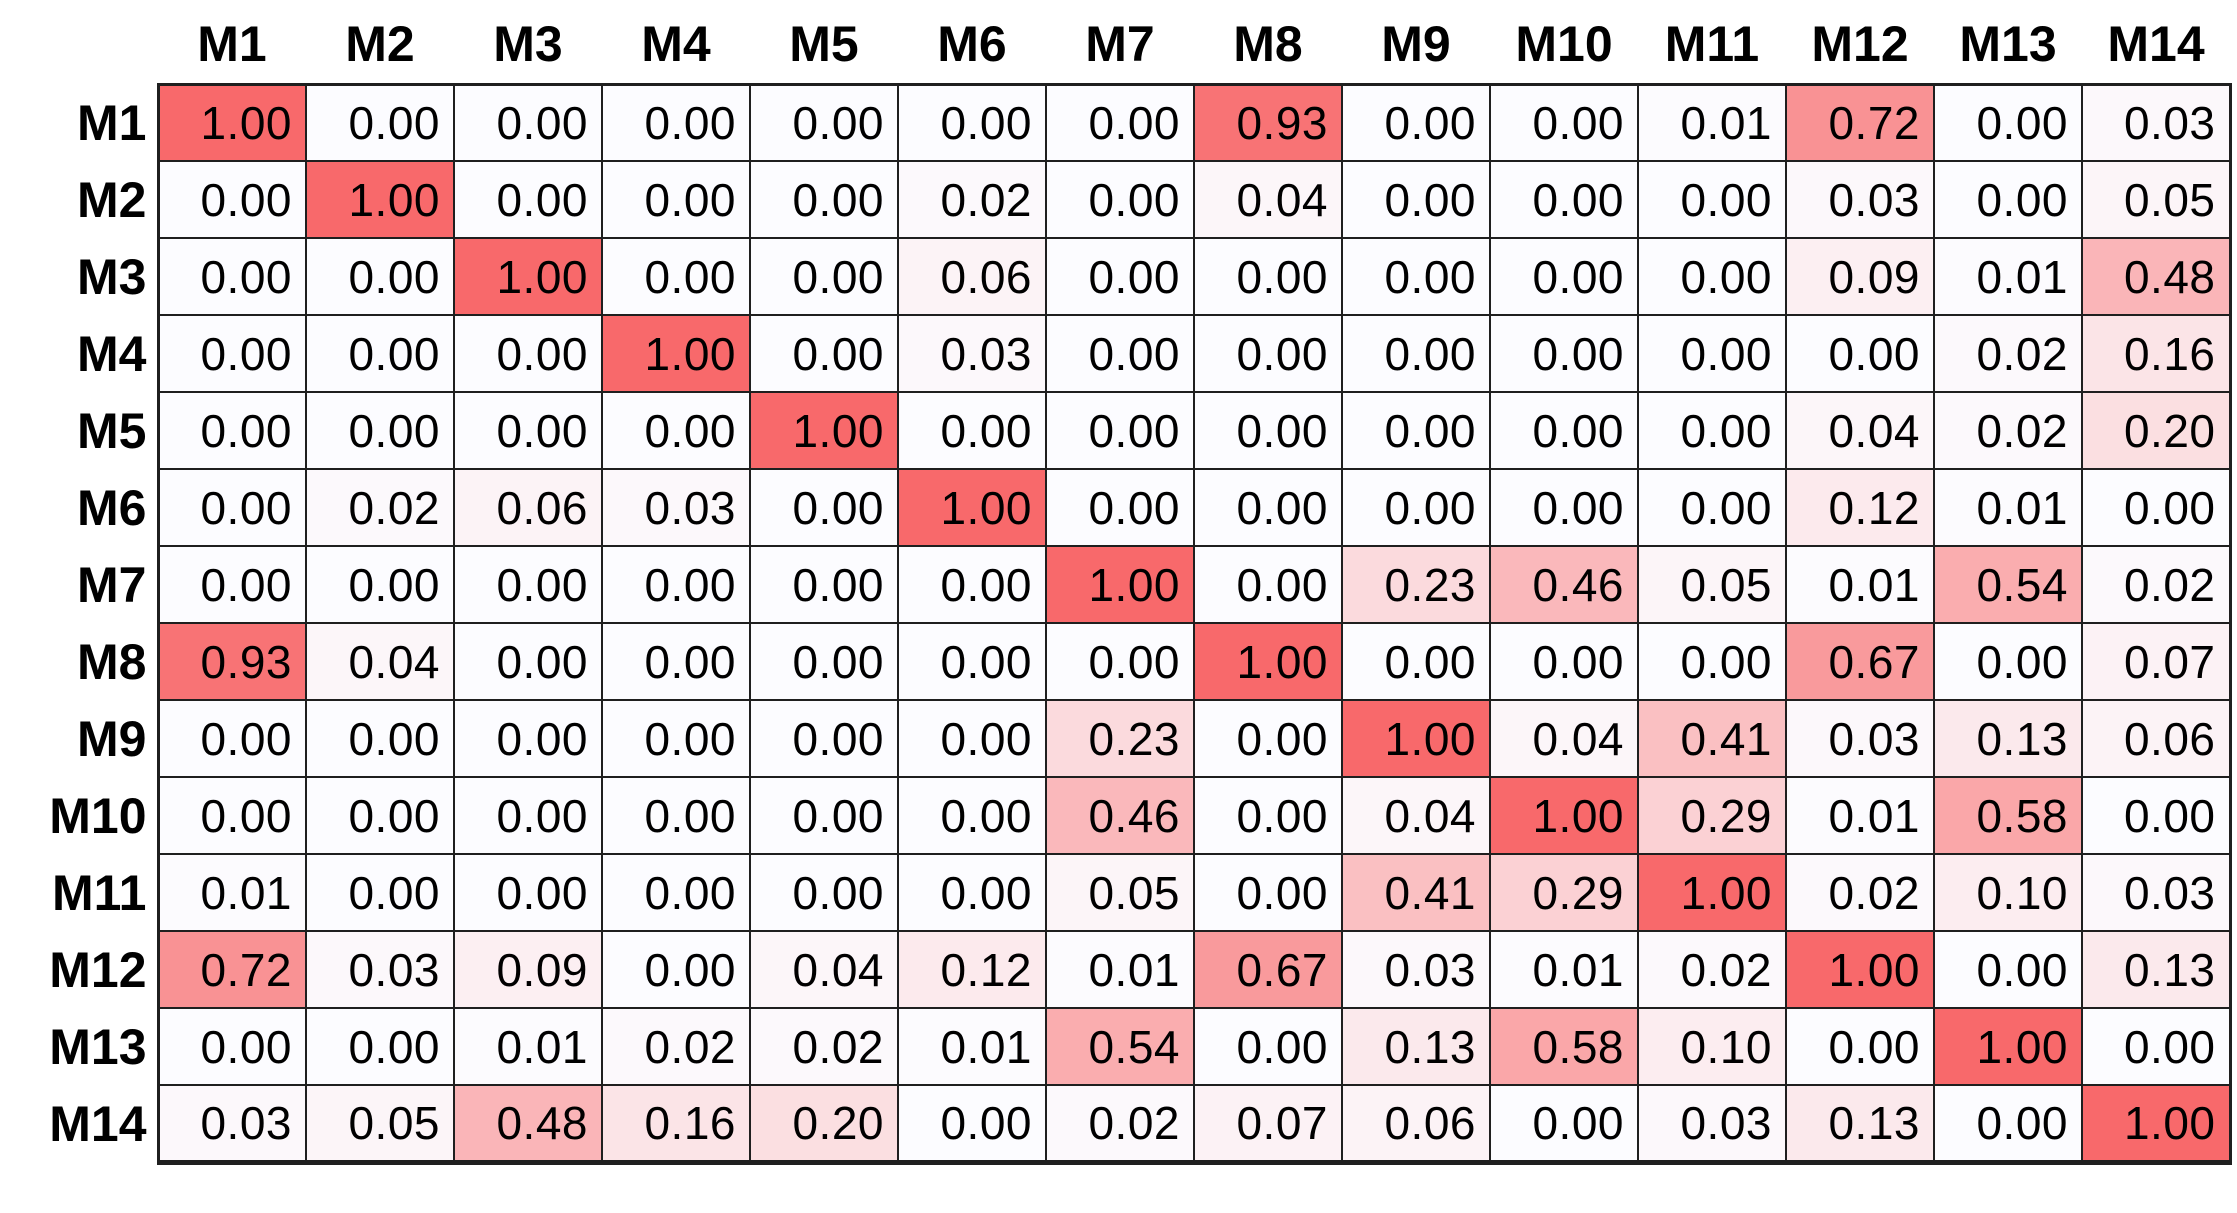 The height and width of the screenshot is (1213, 2237). I want to click on matrix-header-row: M1 M2 M3 M4 M5 M6 M7 M8 M9 M10 M11 M12 M13 M14, so click(1117, 45).